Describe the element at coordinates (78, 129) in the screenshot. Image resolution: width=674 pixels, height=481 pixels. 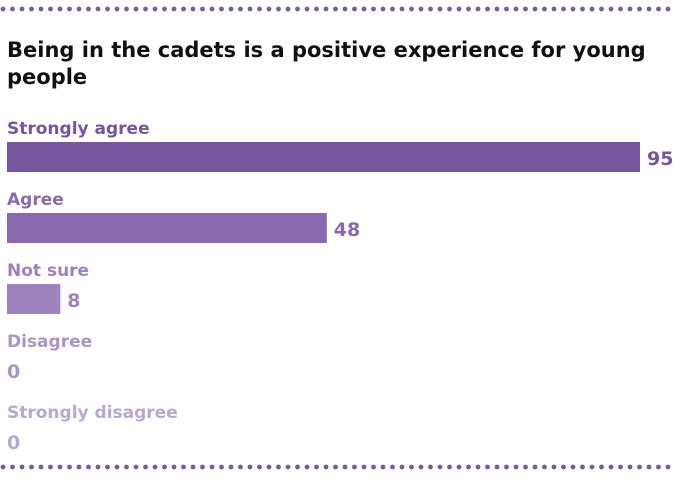
I see `category-label: Strongly agree` at that location.